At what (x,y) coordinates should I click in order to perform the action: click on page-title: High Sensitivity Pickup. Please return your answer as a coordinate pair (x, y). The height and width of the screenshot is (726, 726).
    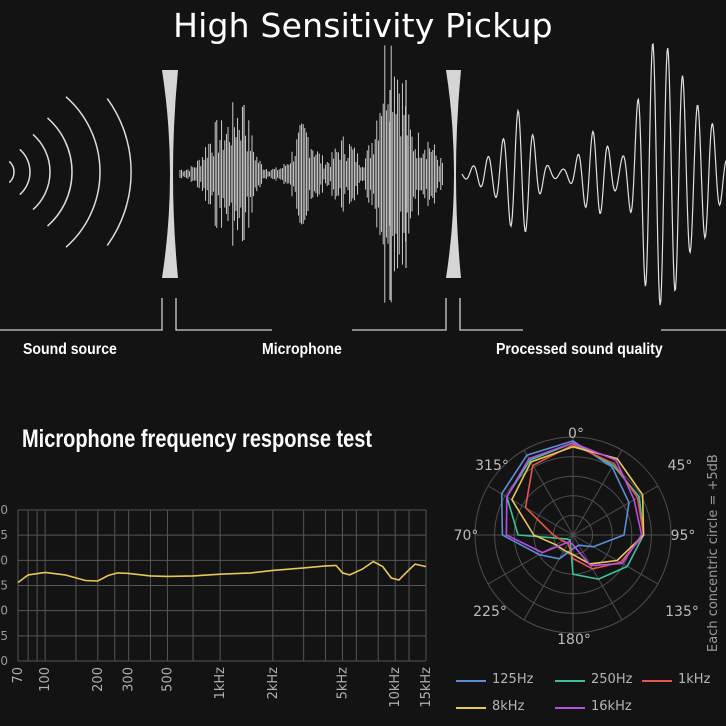
    Looking at the image, I should click on (363, 25).